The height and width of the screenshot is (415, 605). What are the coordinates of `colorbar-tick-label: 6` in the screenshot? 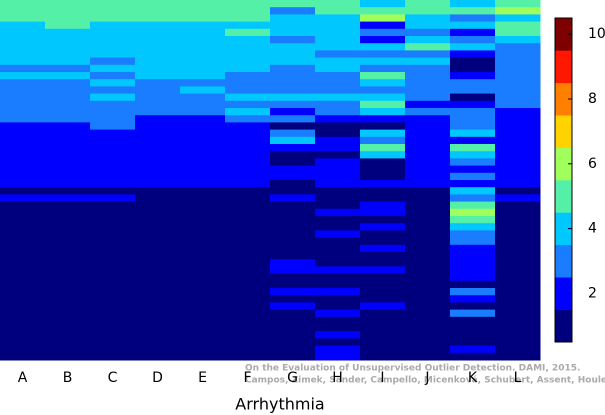 It's located at (592, 164).